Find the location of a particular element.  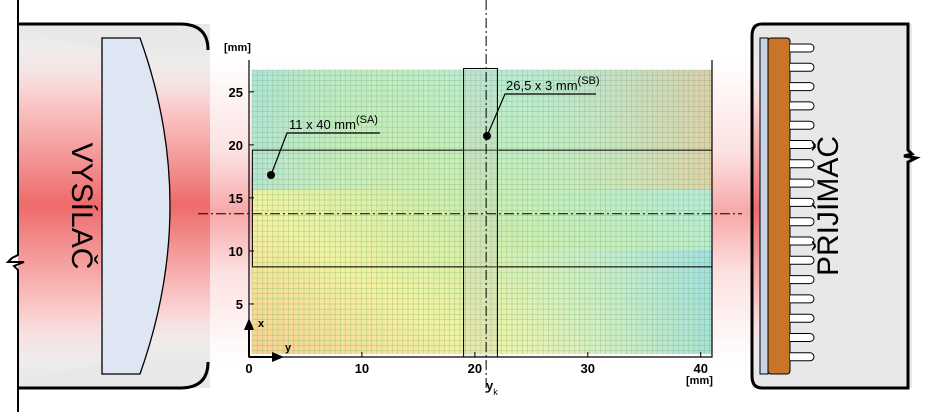

heatmap-top-tint is located at coordinates (482, 130).